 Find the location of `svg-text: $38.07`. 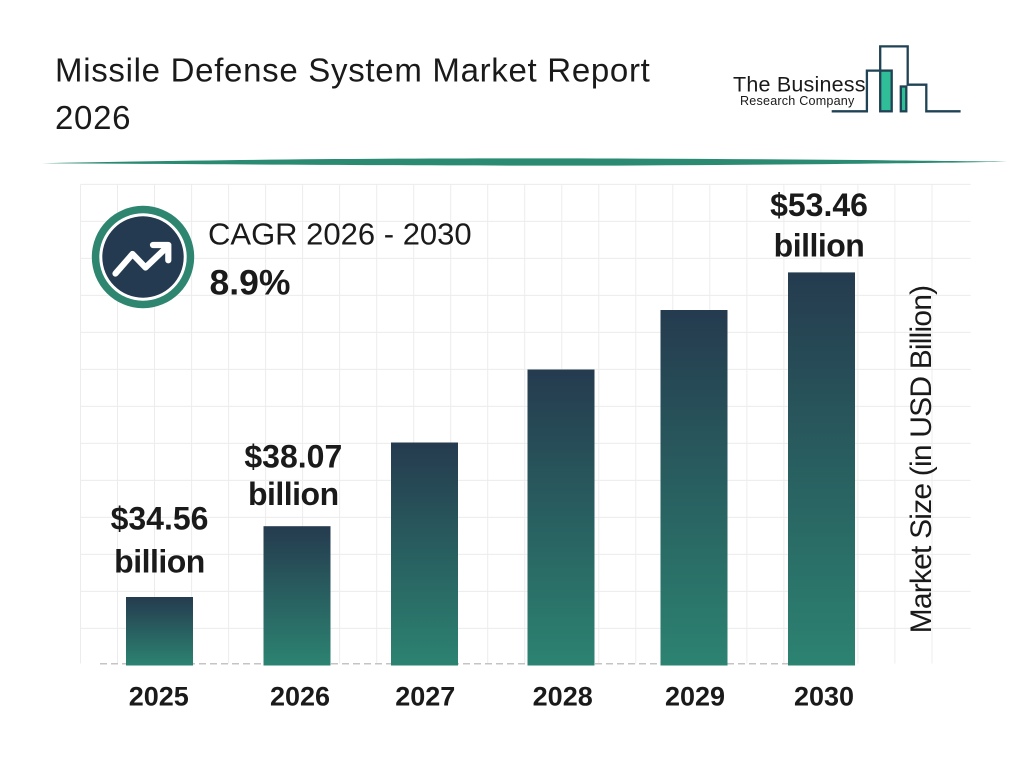

svg-text: $38.07 is located at coordinates (293, 457).